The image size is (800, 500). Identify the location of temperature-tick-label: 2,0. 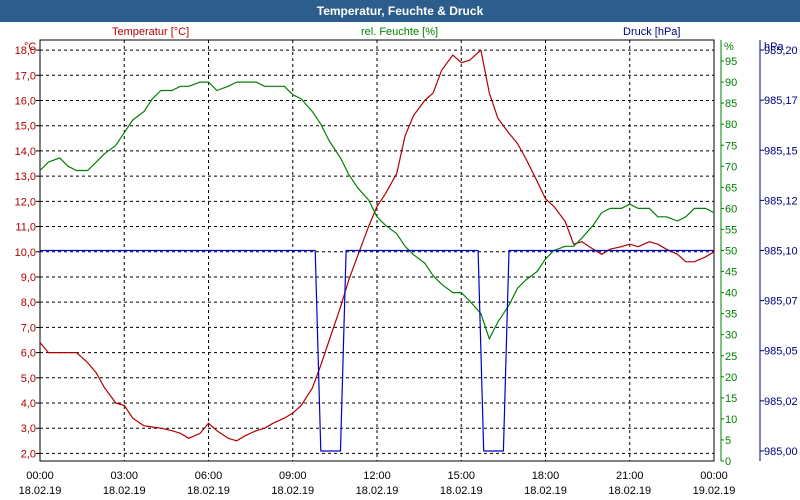
(28, 454).